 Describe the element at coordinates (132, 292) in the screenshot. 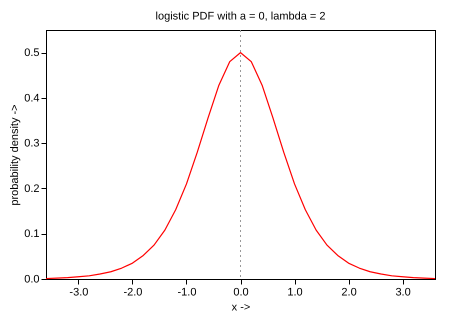

I see `x-tick-label: -2.0` at that location.